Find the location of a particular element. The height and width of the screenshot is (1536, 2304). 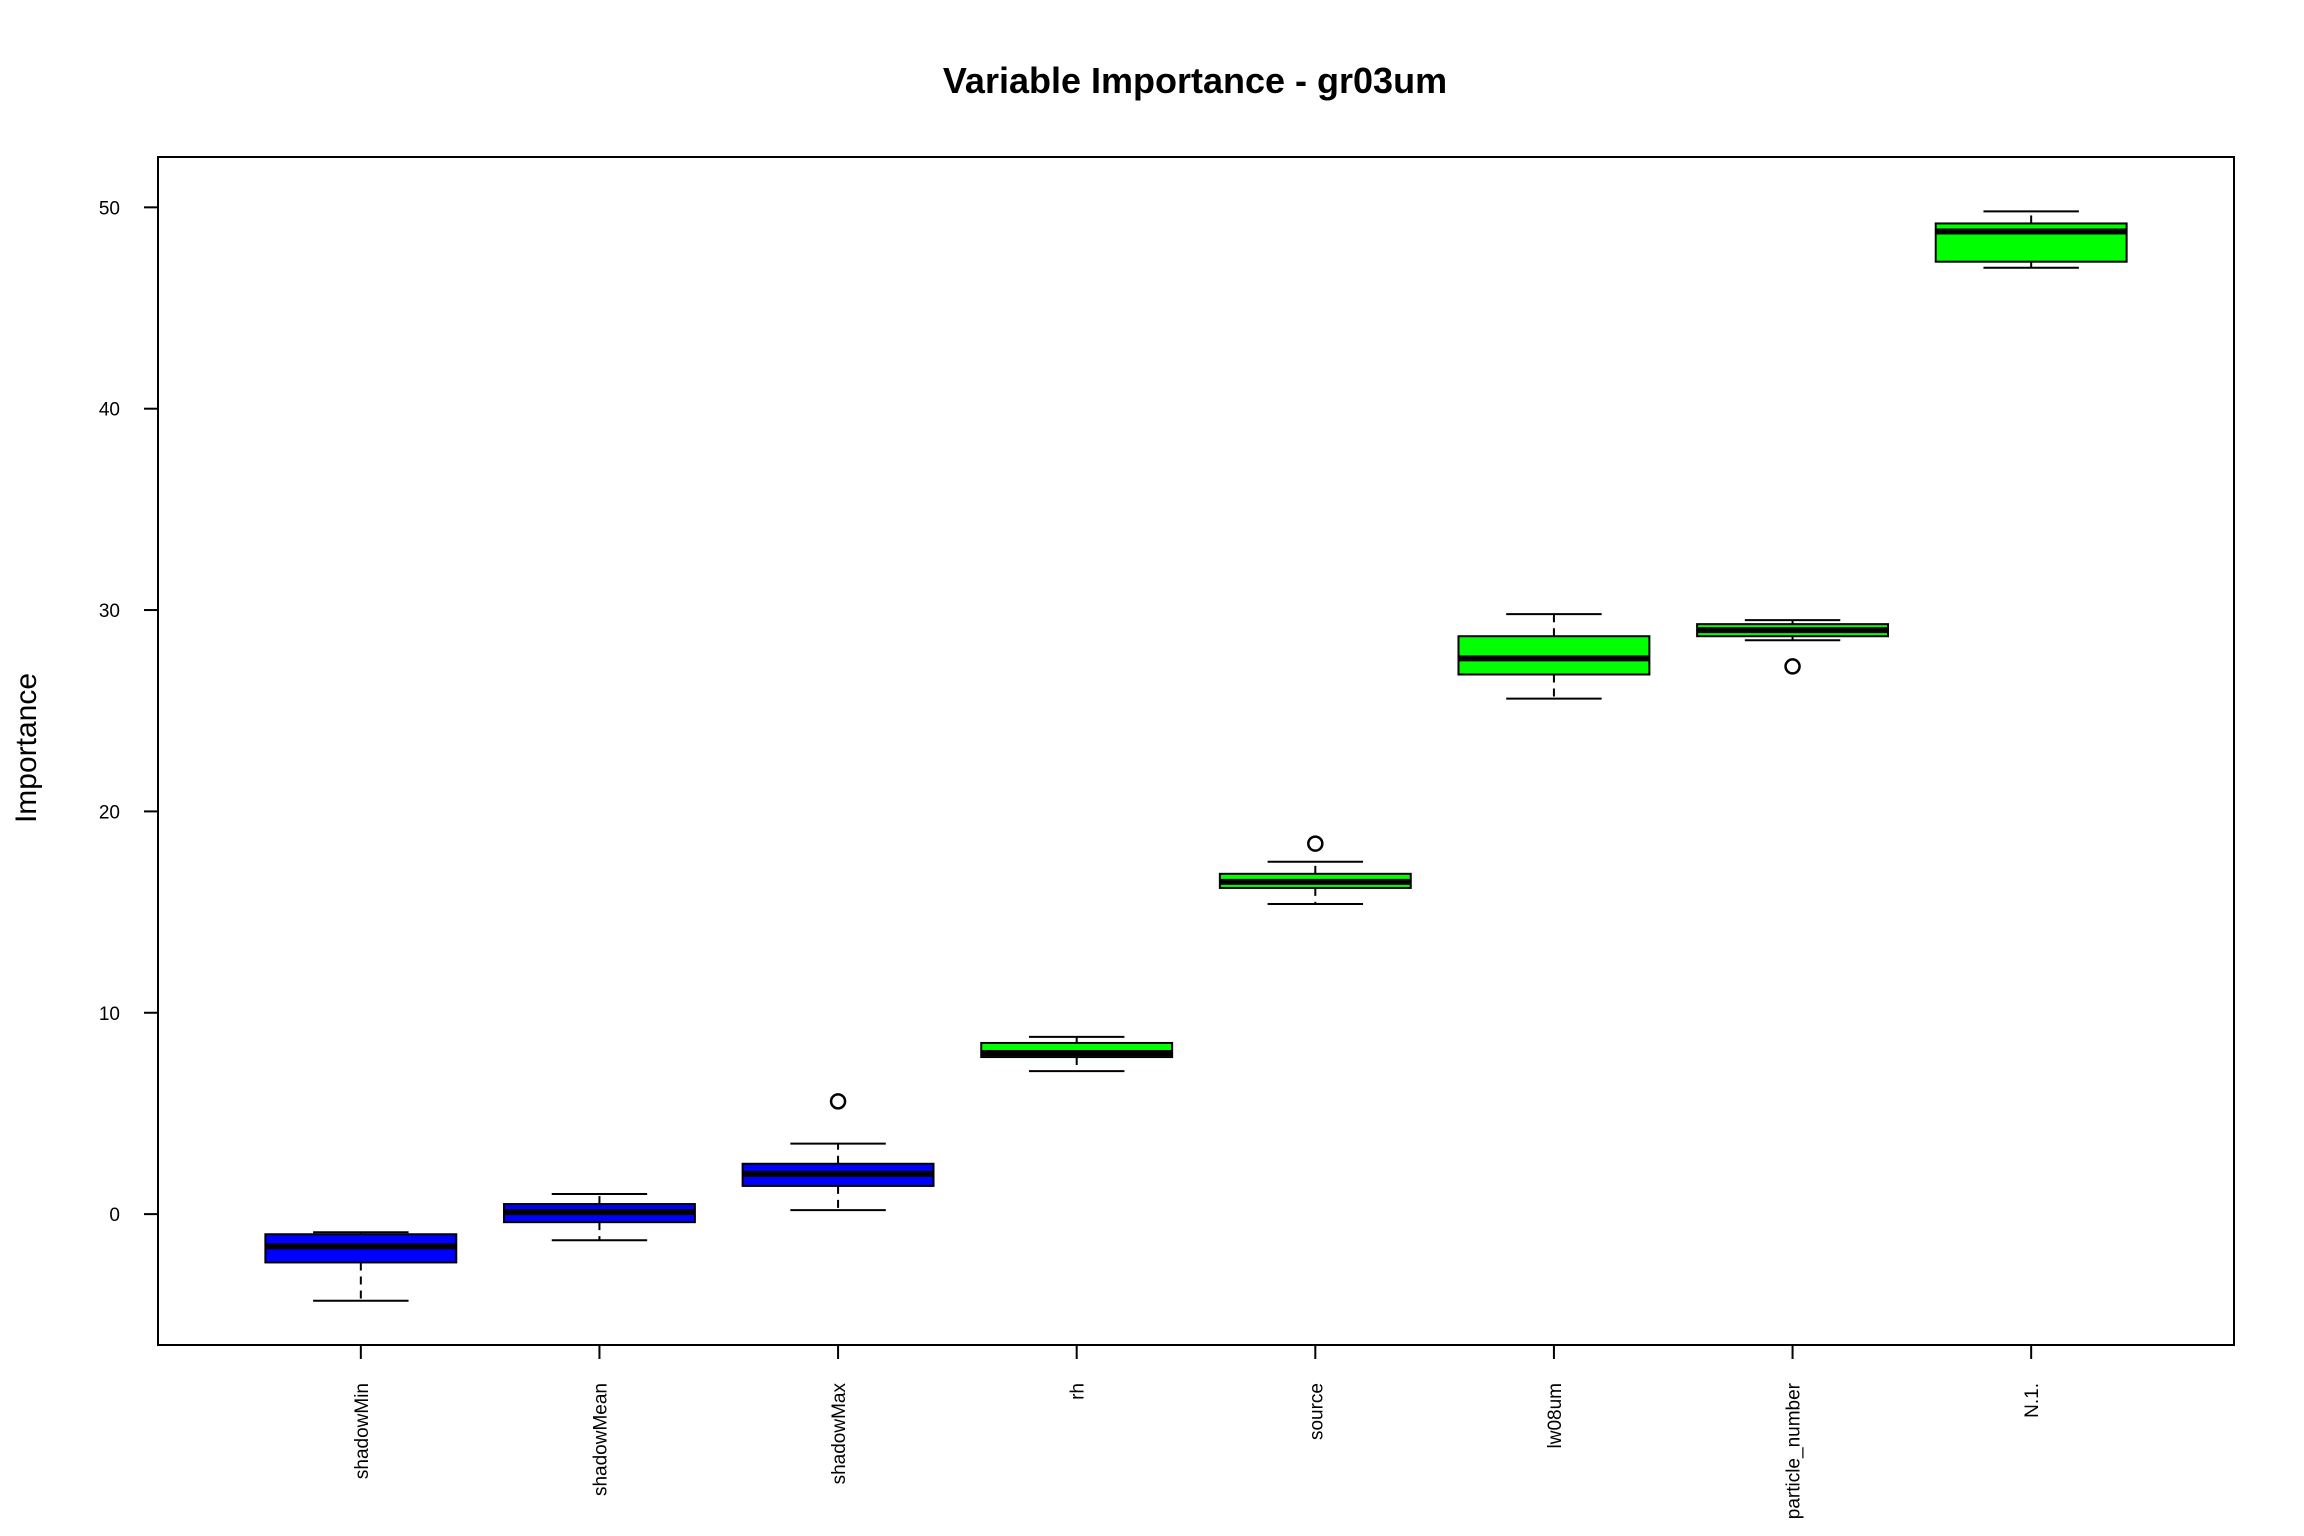

box-rh is located at coordinates (1077, 1054).